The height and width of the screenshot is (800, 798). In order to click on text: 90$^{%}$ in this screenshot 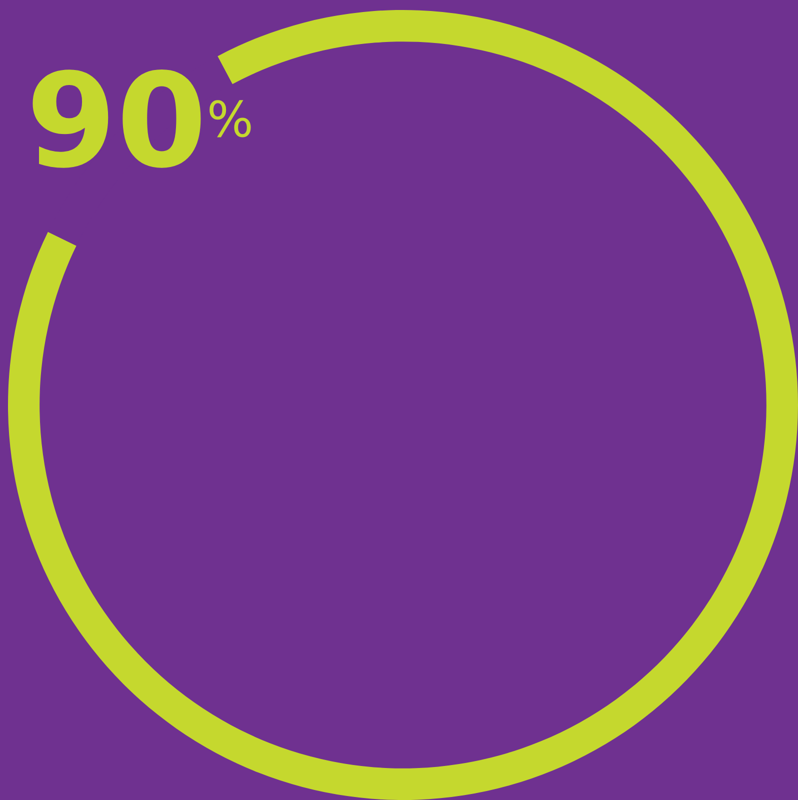, I will do `click(140, 121)`.